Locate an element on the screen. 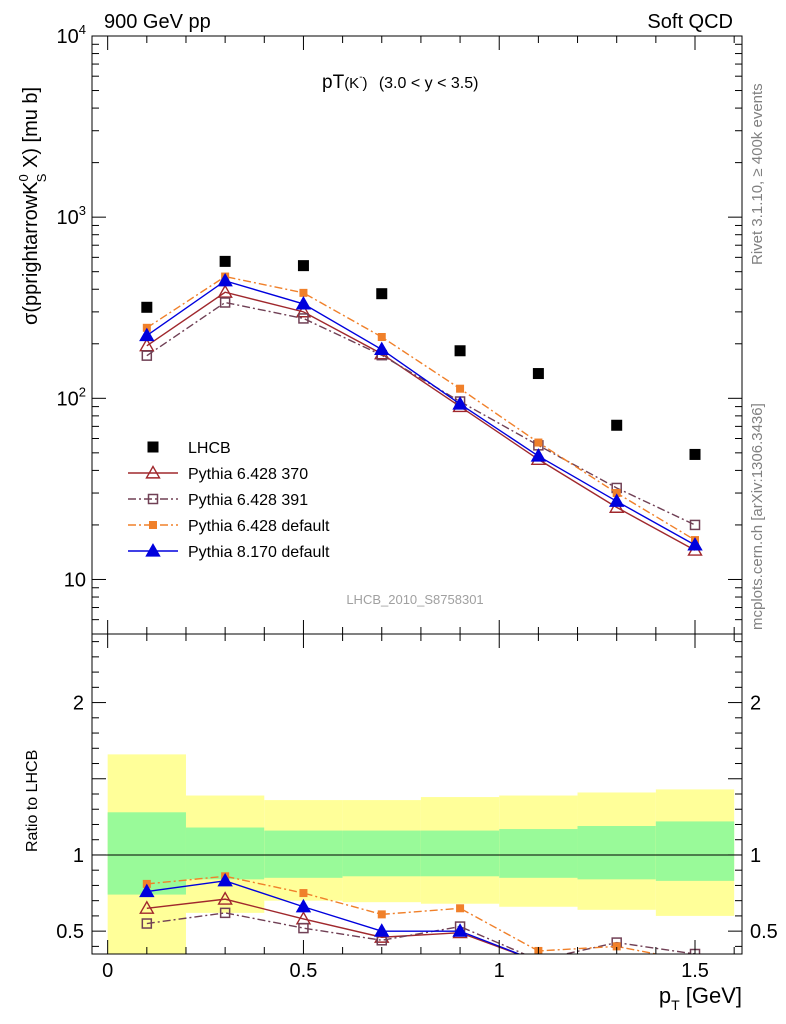 The width and height of the screenshot is (786, 1024). header-energy-label: 900 GeV pp is located at coordinates (157, 22).